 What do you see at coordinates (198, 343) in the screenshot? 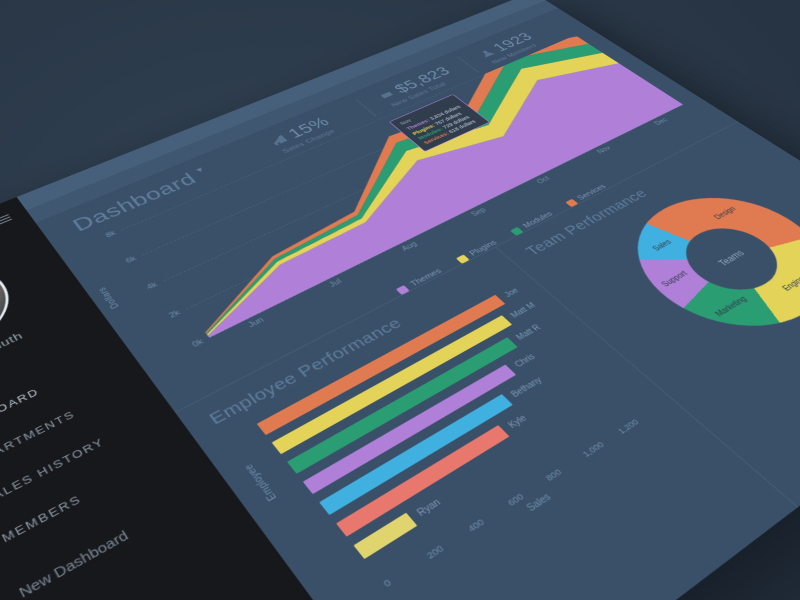
I see `y-tick: 0k` at bounding box center [198, 343].